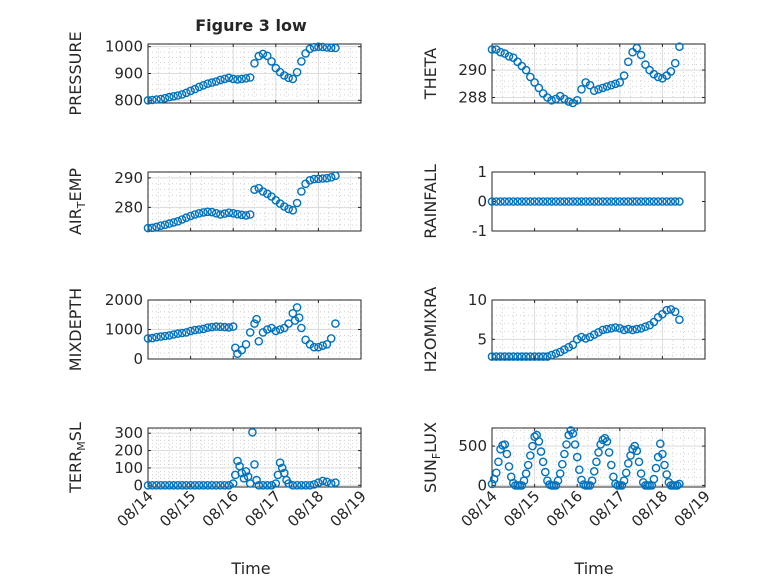  I want to click on y-tick-label: 1000, so click(124, 330).